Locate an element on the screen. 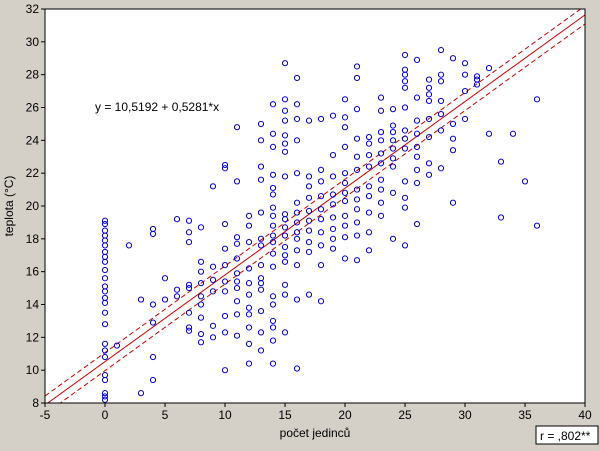  y-tick-label: 30 is located at coordinates (33, 42).